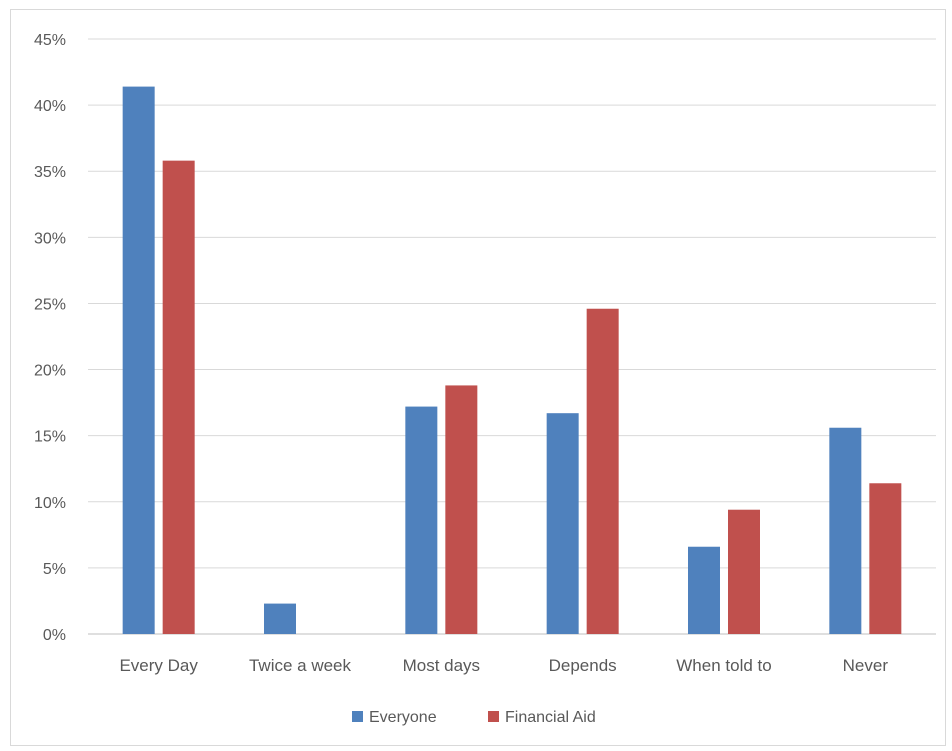 The width and height of the screenshot is (952, 751). What do you see at coordinates (357, 716) in the screenshot?
I see `legend-swatch-everyone` at bounding box center [357, 716].